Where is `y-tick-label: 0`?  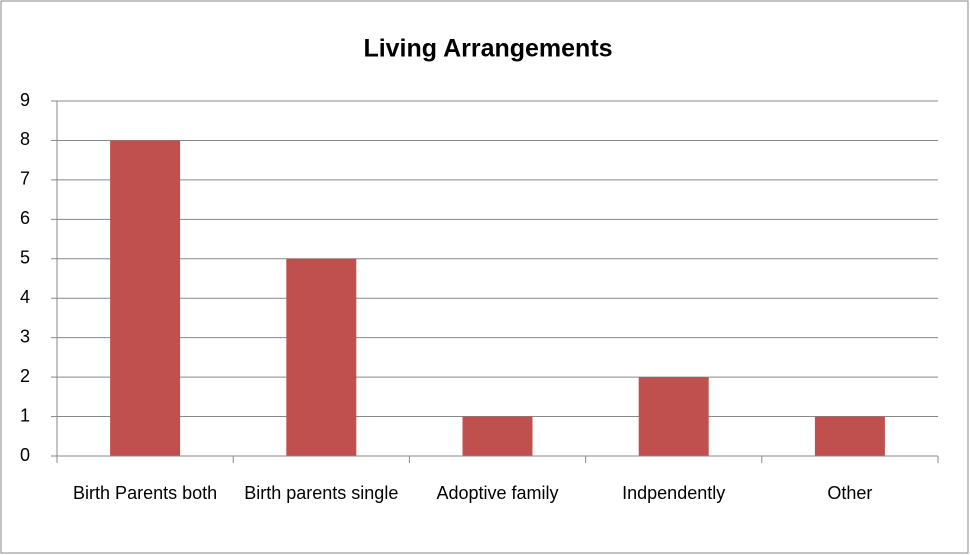
y-tick-label: 0 is located at coordinates (25, 455).